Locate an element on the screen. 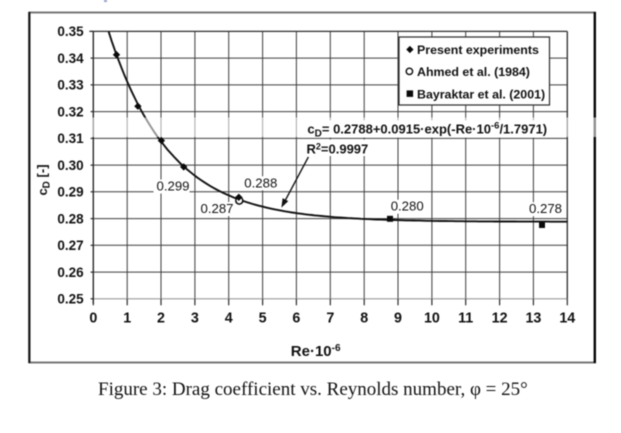 Image resolution: width=621 pixels, height=433 pixels. svg-text: 0.280 is located at coordinates (407, 206).